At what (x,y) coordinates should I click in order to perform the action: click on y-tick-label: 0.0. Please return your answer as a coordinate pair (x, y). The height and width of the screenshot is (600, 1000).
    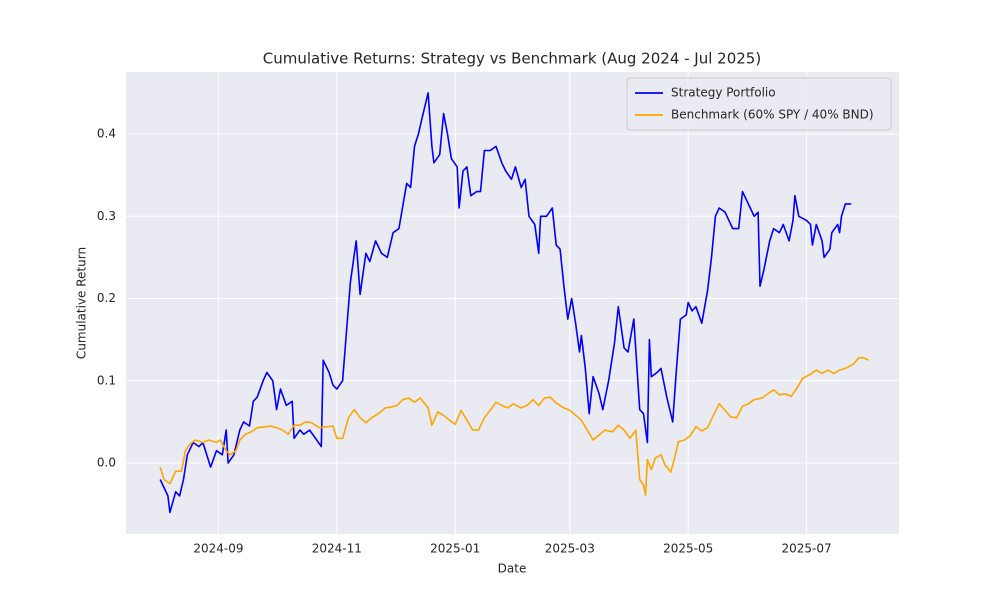
    Looking at the image, I should click on (106, 463).